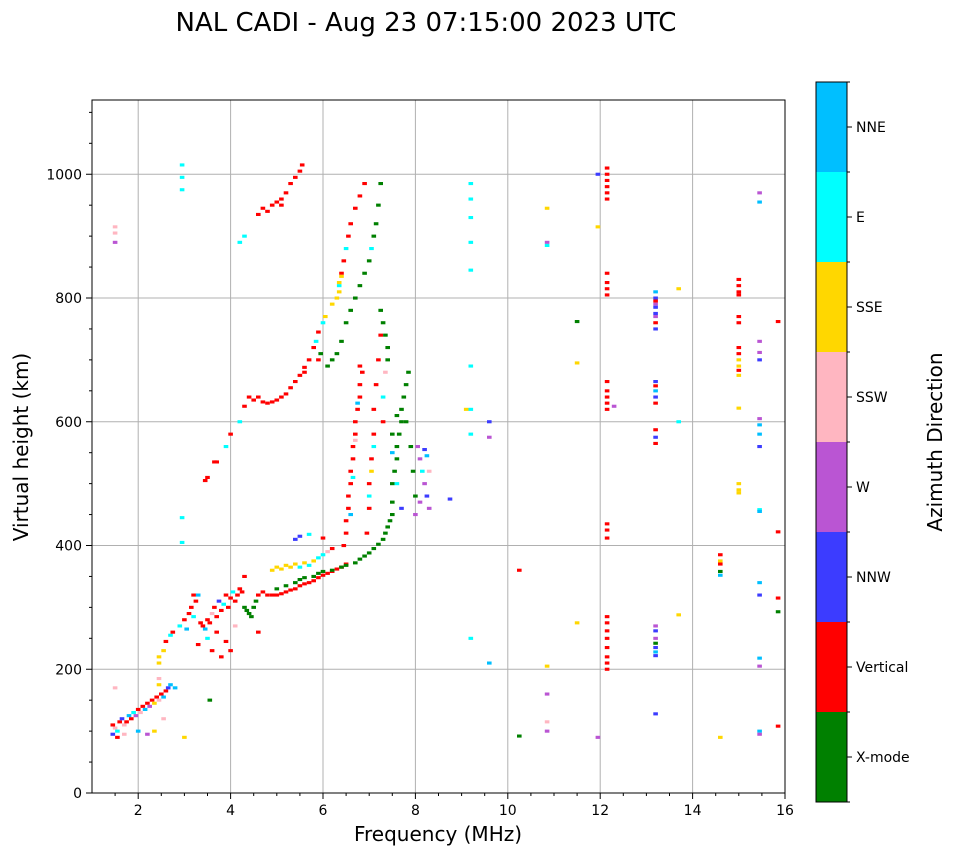  I want to click on colorbar-label-w: W, so click(863, 488).